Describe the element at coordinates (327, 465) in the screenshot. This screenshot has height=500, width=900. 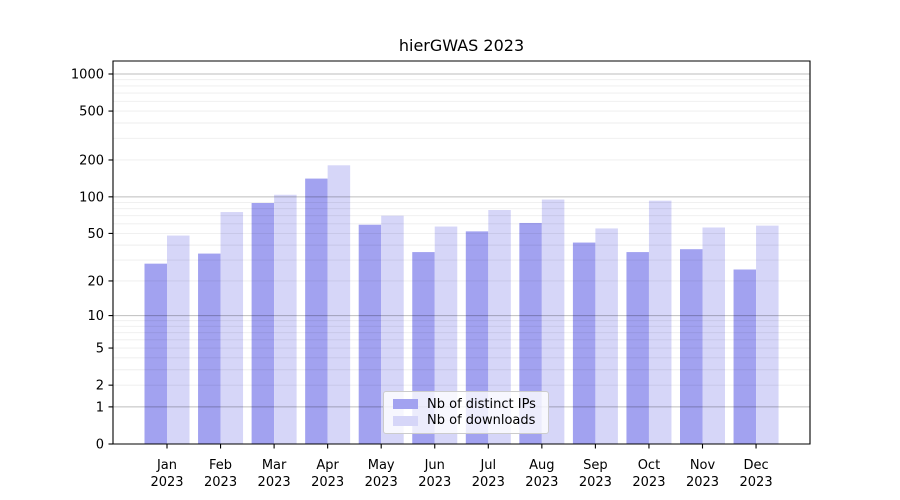
I see `x-tick-label-month: Apr` at that location.